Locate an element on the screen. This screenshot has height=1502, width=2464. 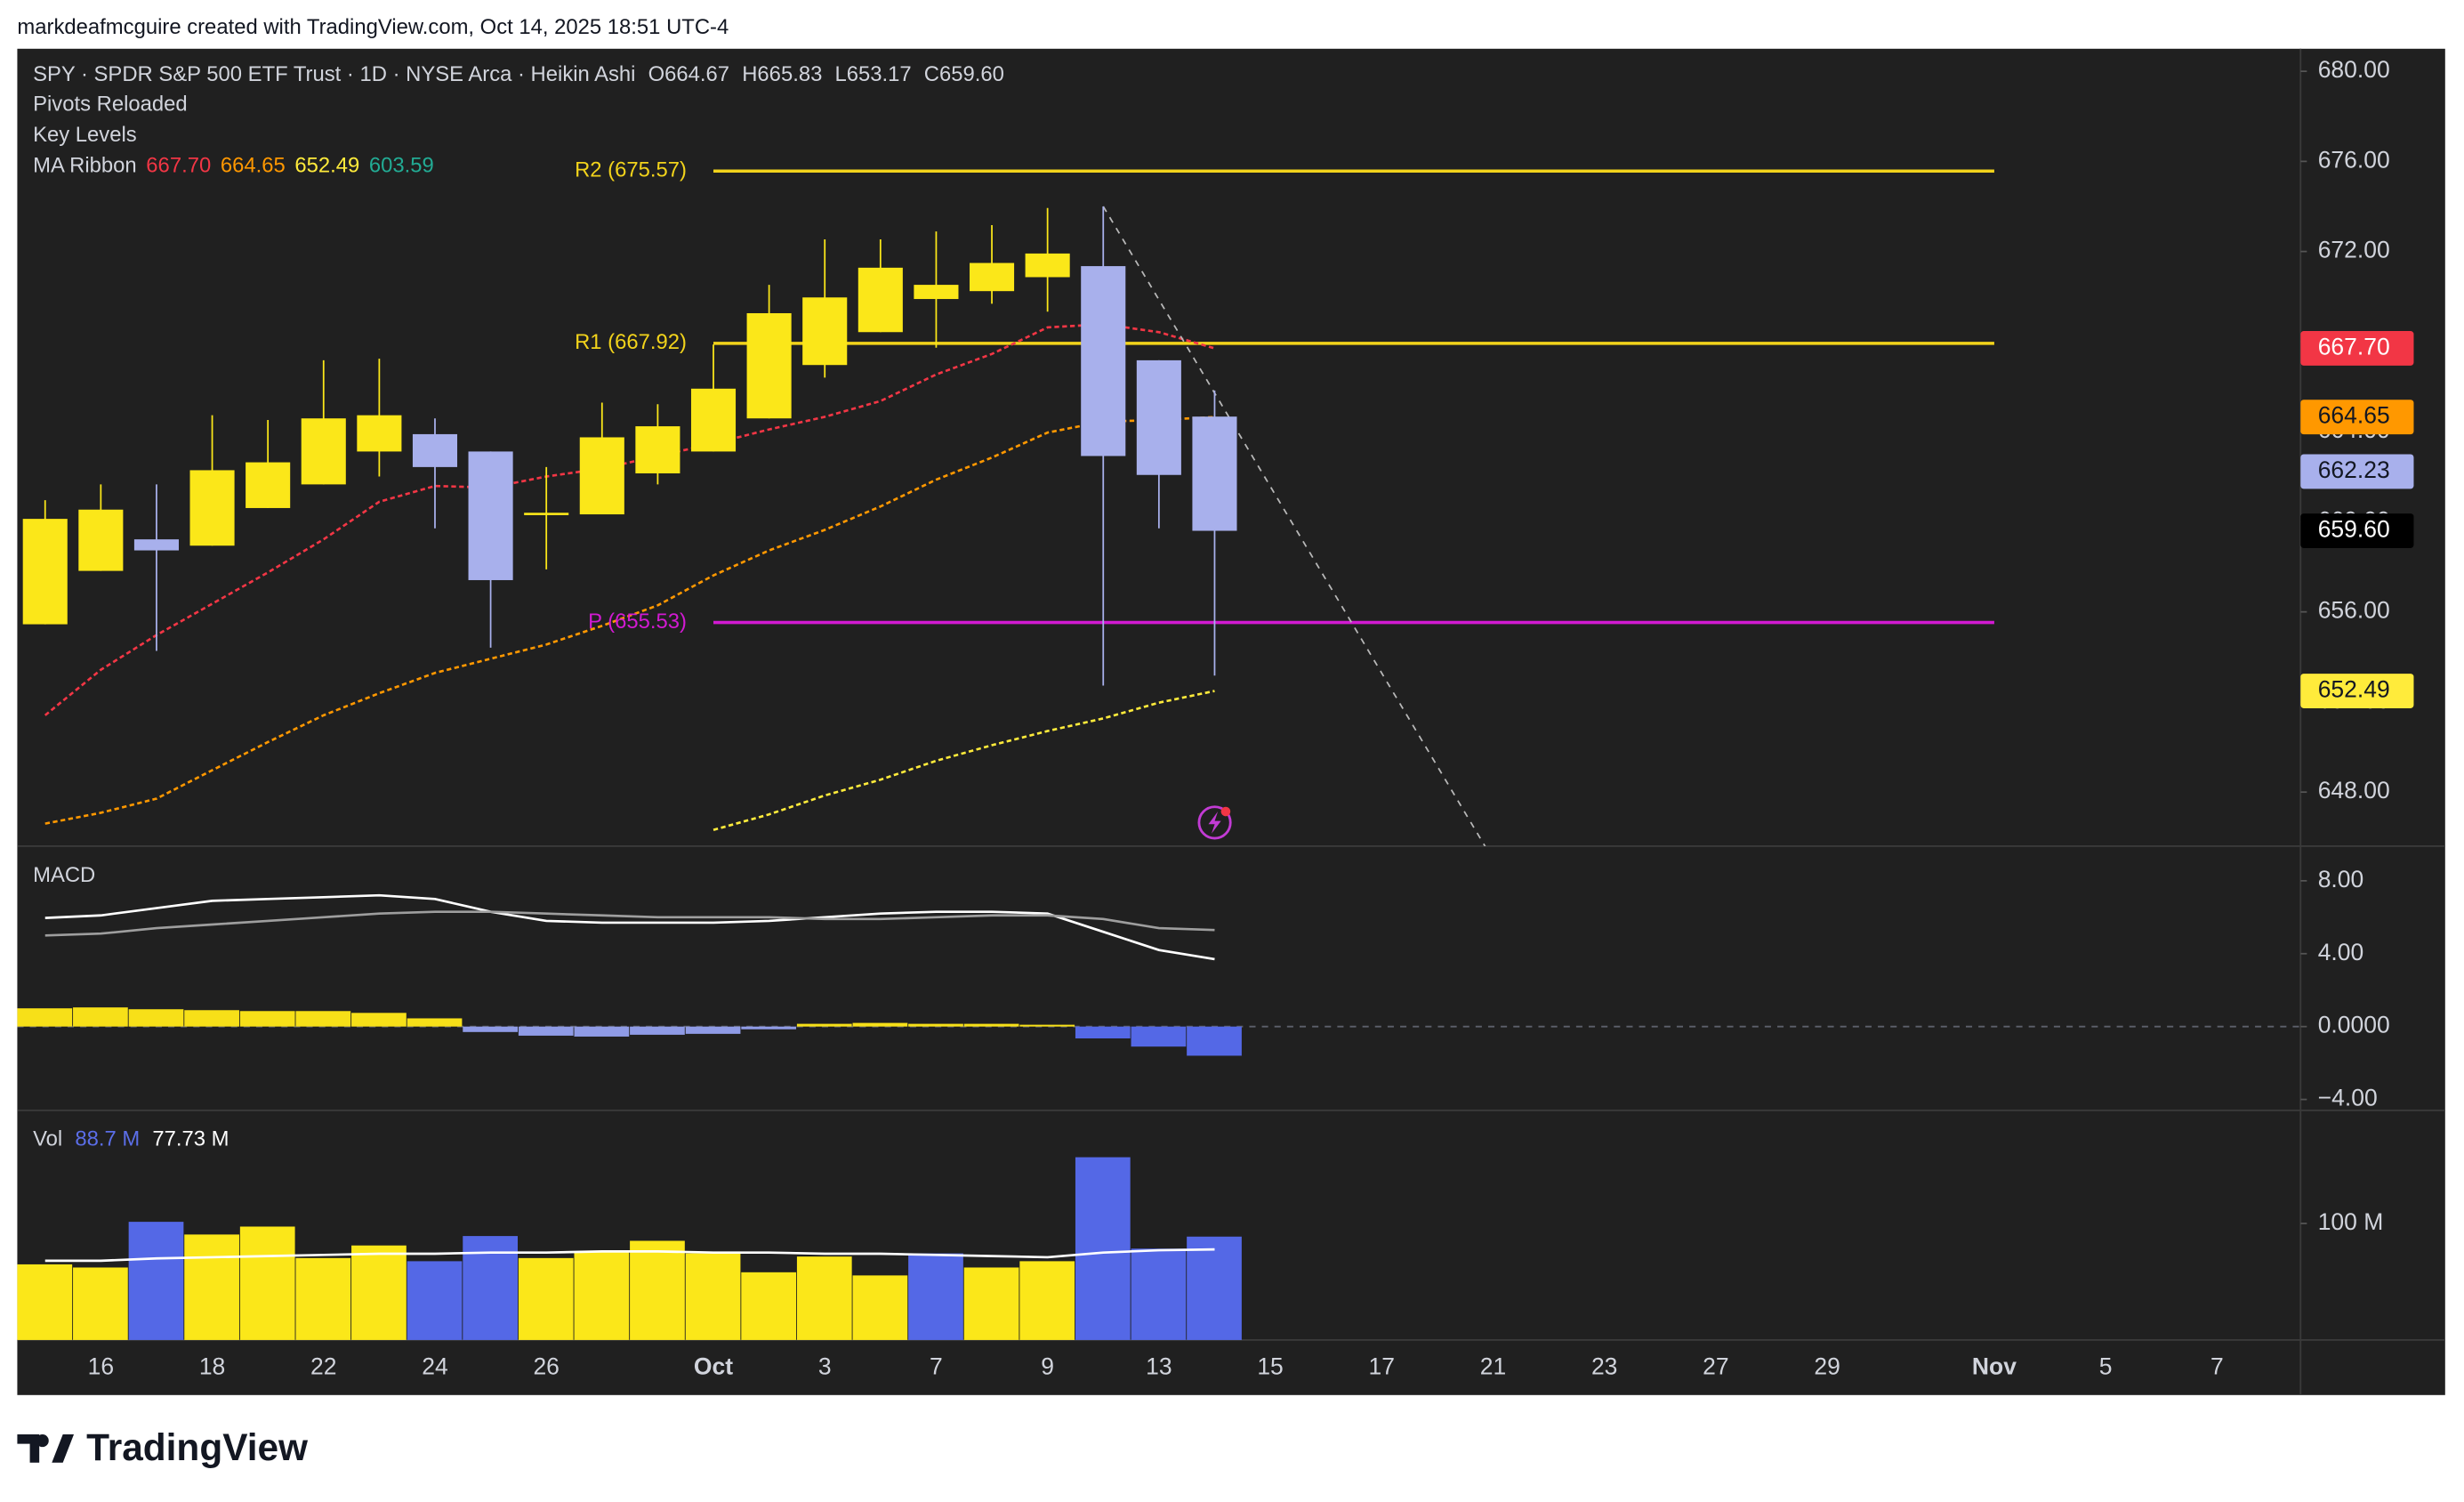
x-tick-label: 15 is located at coordinates (1270, 1366).